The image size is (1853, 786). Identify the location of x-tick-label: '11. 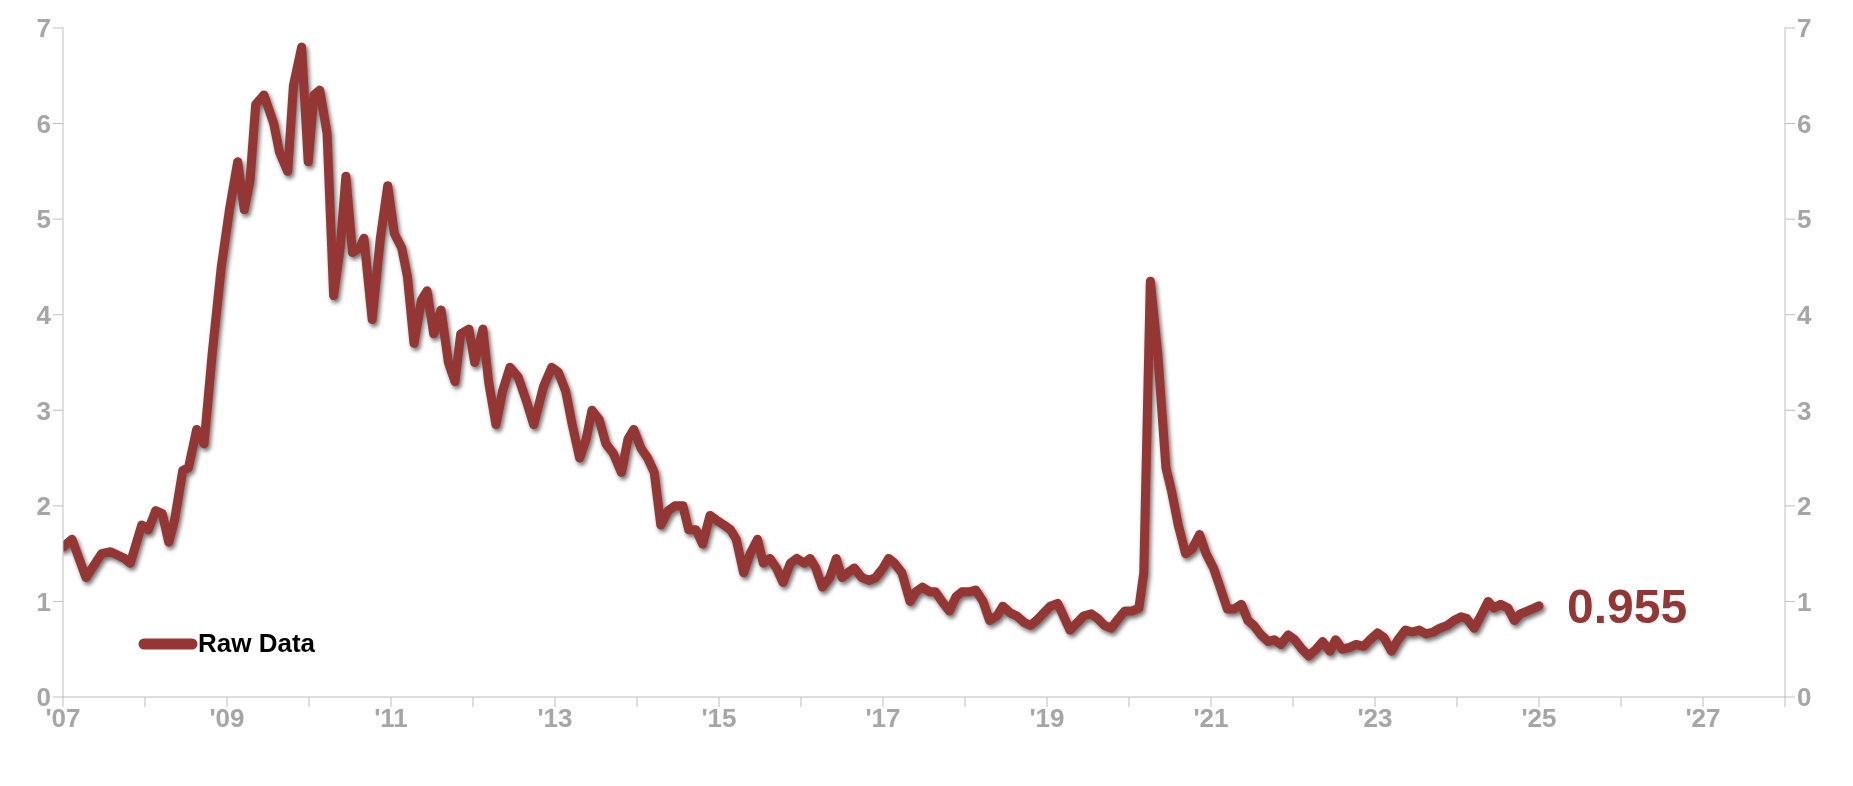
(391, 718).